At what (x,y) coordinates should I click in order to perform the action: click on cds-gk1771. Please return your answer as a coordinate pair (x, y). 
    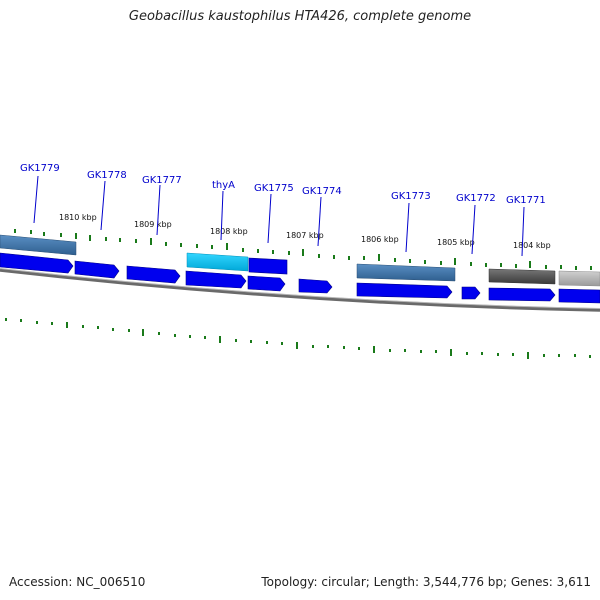
    Looking at the image, I should click on (522, 294).